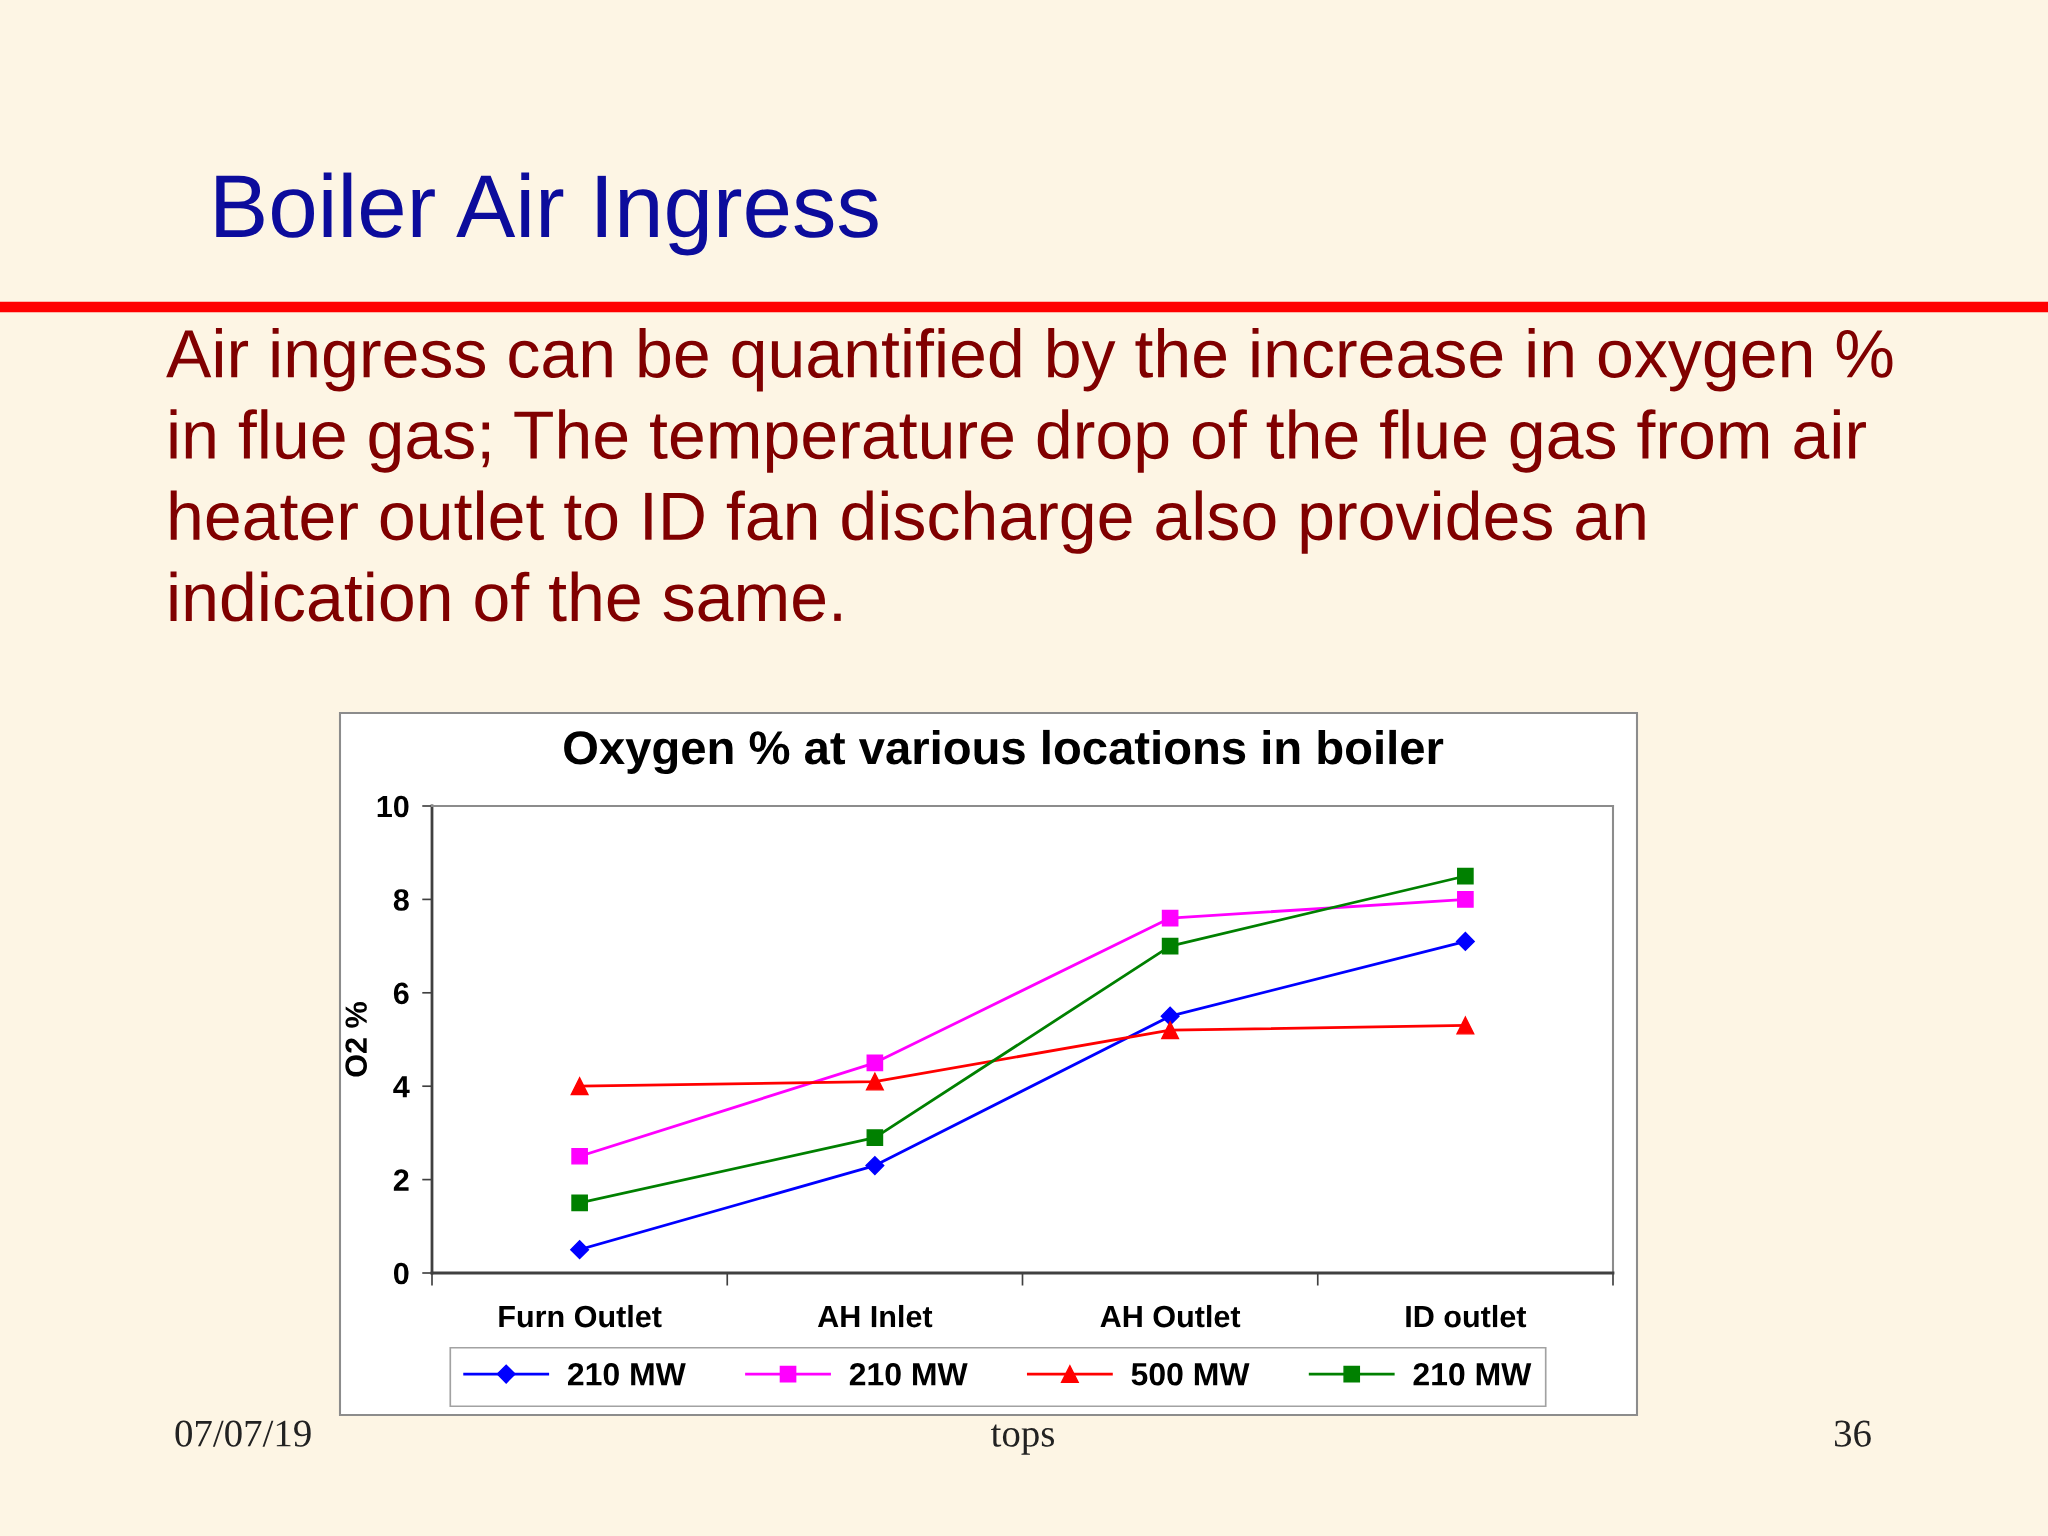 The height and width of the screenshot is (1536, 2048). Describe the element at coordinates (243, 1433) in the screenshot. I see `text: 07/07/19` at that location.